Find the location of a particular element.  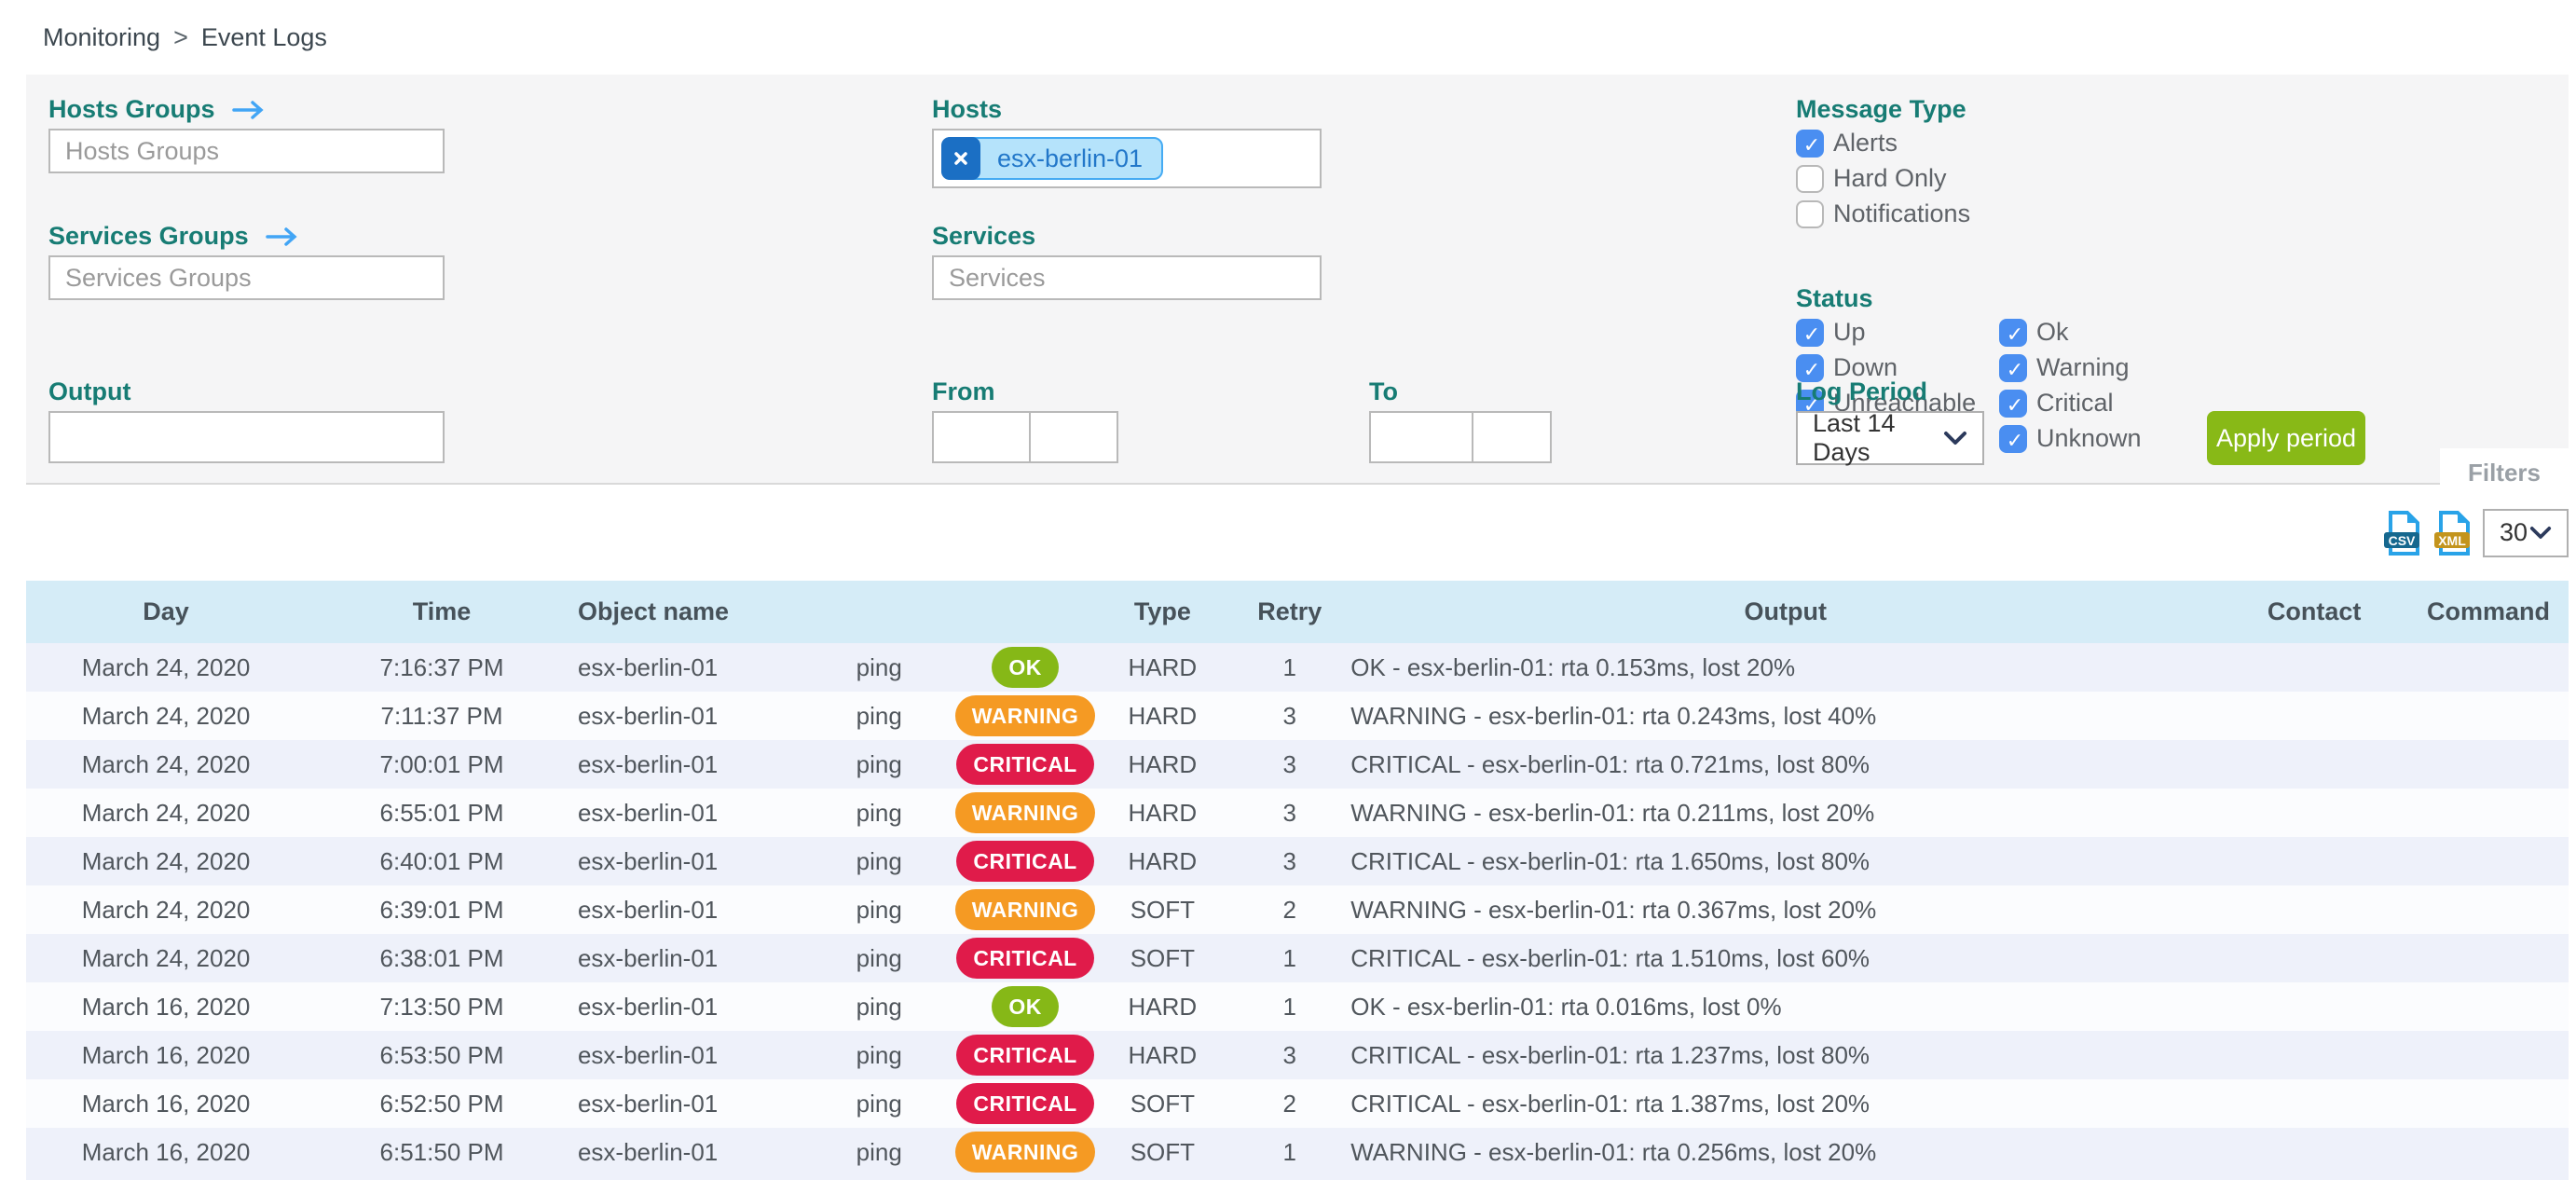

column-header-type: Type is located at coordinates (1162, 611).